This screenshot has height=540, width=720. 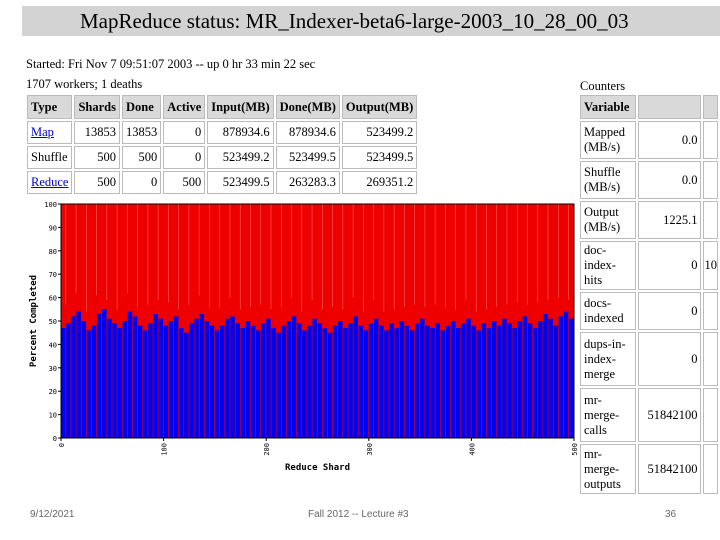 What do you see at coordinates (53, 345) in the screenshot?
I see `y-tick-label: 40` at bounding box center [53, 345].